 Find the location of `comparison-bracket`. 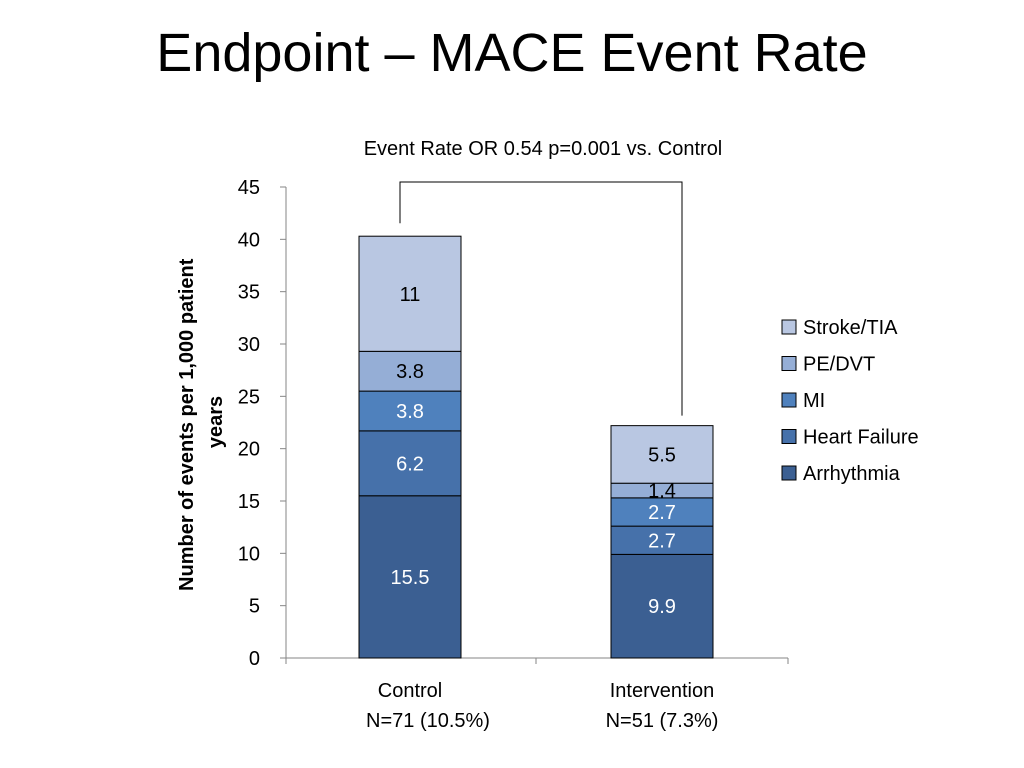

comparison-bracket is located at coordinates (541, 298).